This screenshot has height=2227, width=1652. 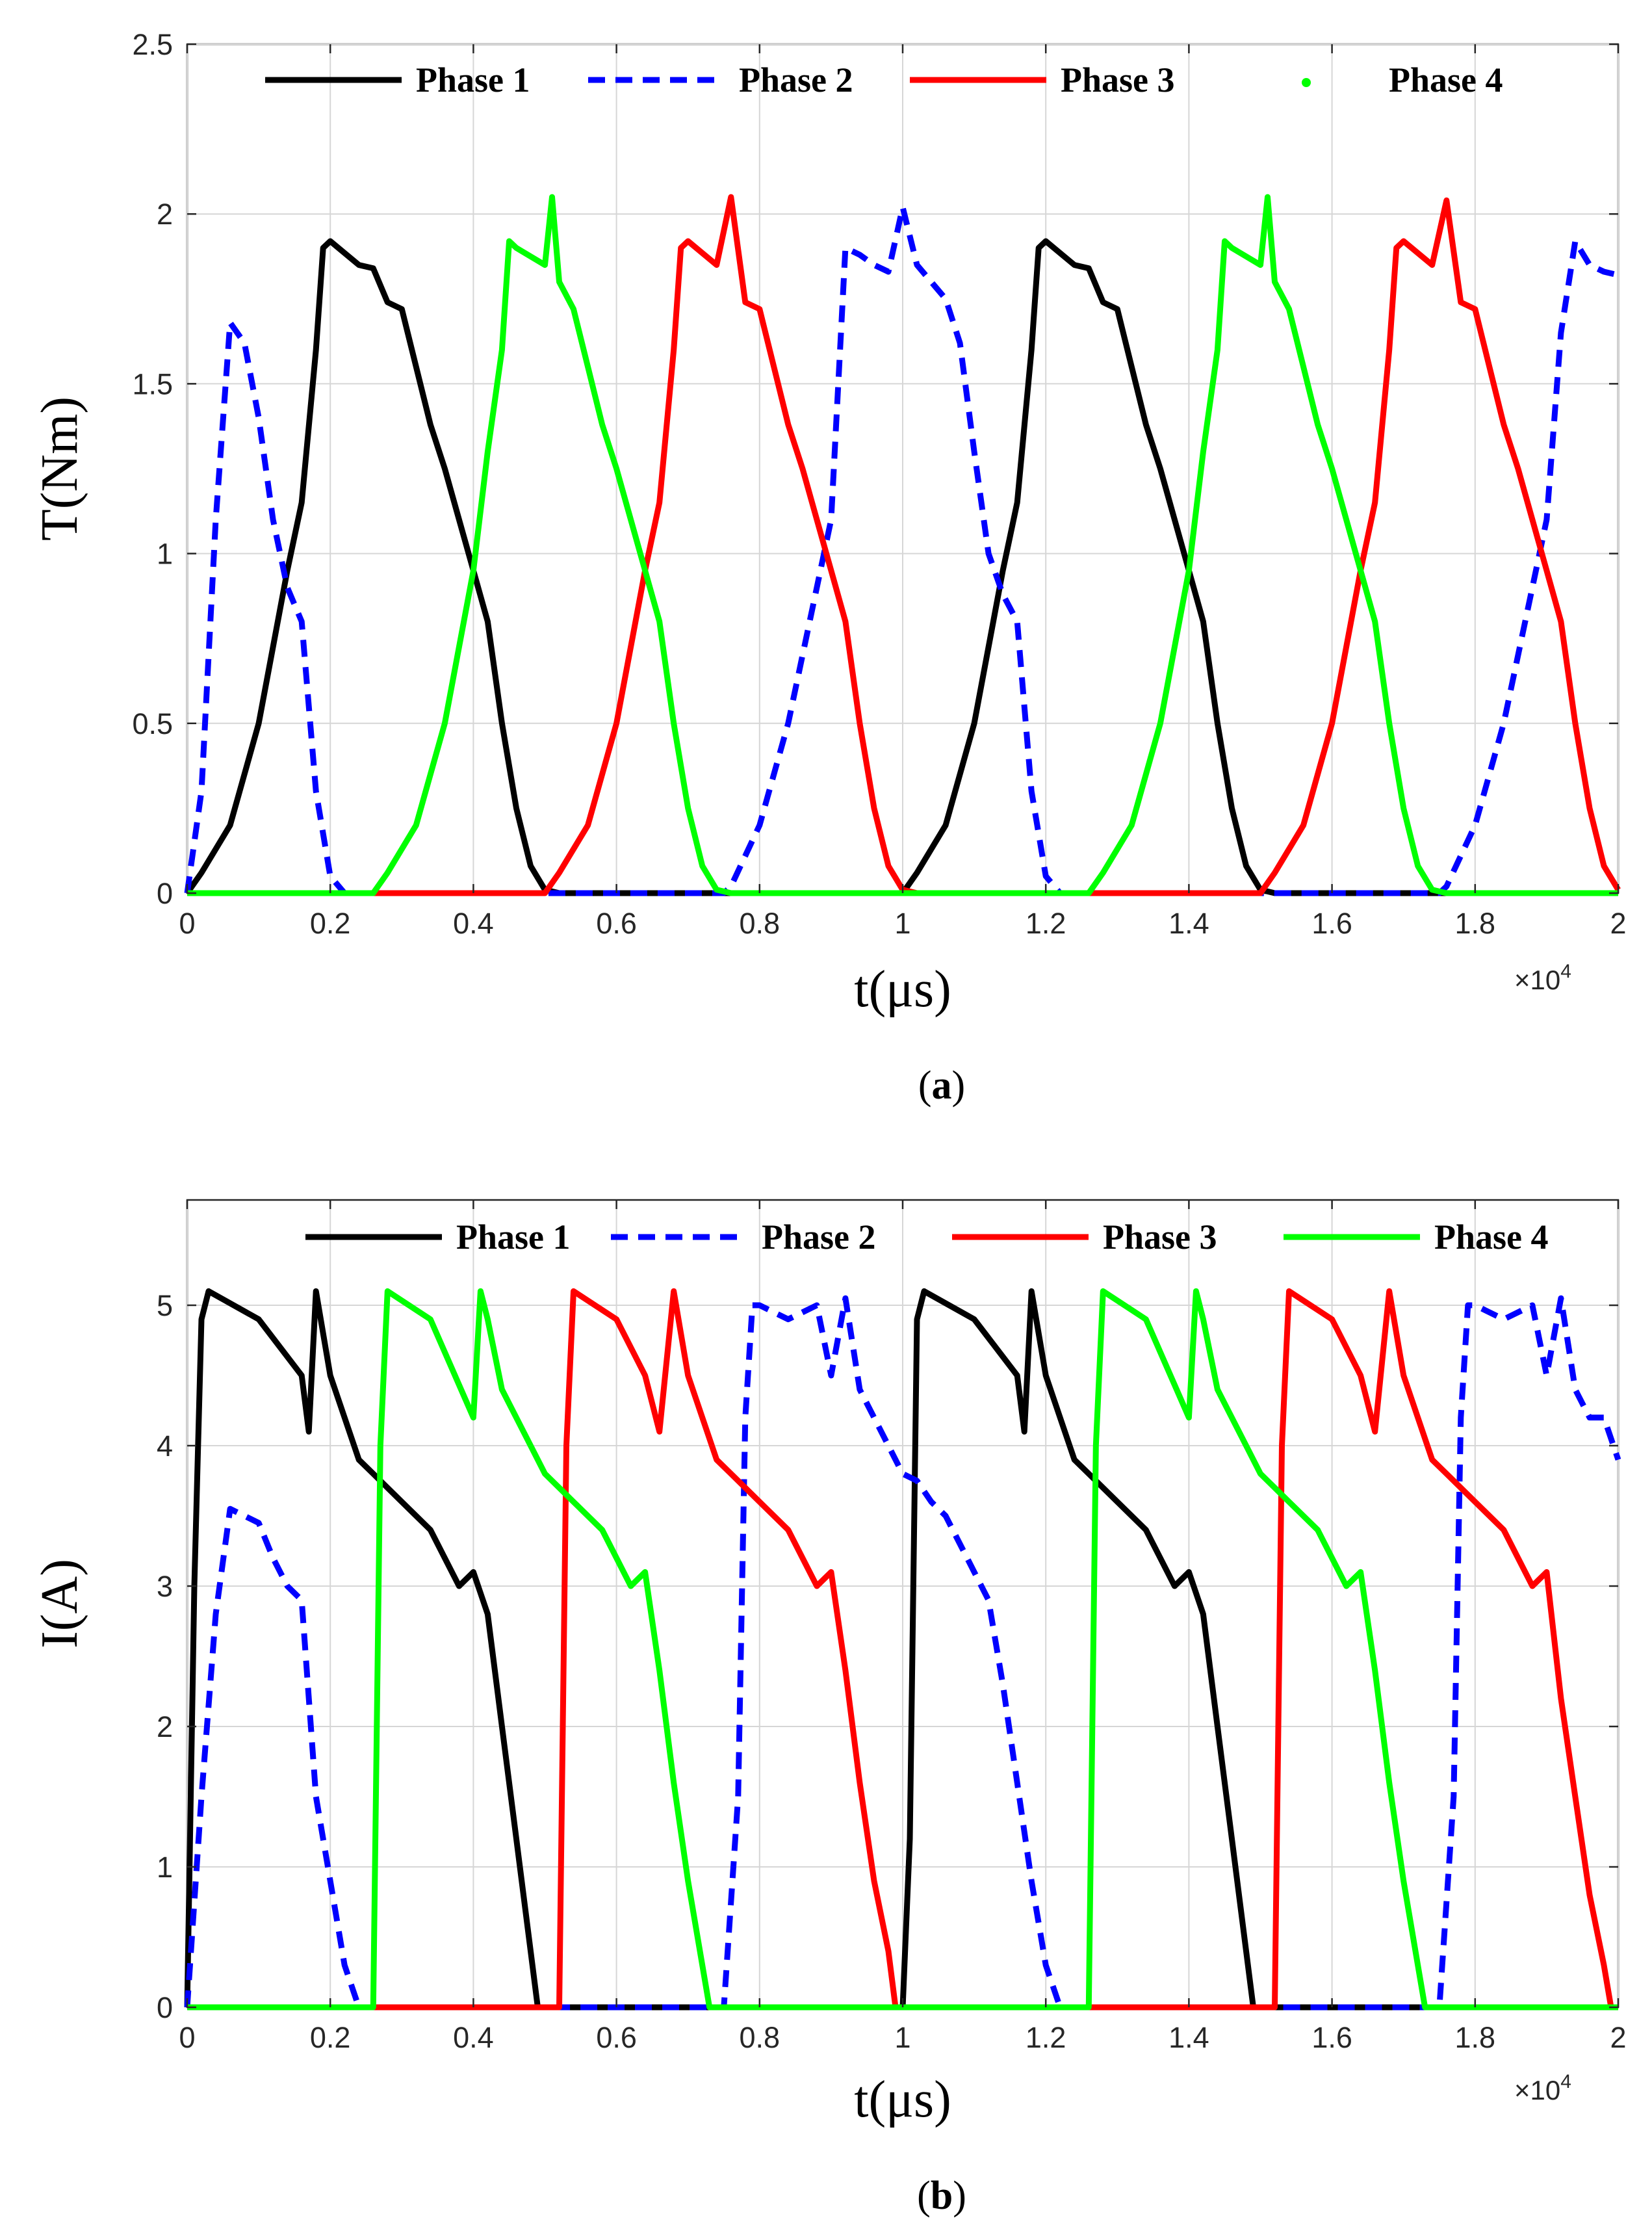 What do you see at coordinates (1475, 923) in the screenshot?
I see `x-tick-label-a: 1.8` at bounding box center [1475, 923].